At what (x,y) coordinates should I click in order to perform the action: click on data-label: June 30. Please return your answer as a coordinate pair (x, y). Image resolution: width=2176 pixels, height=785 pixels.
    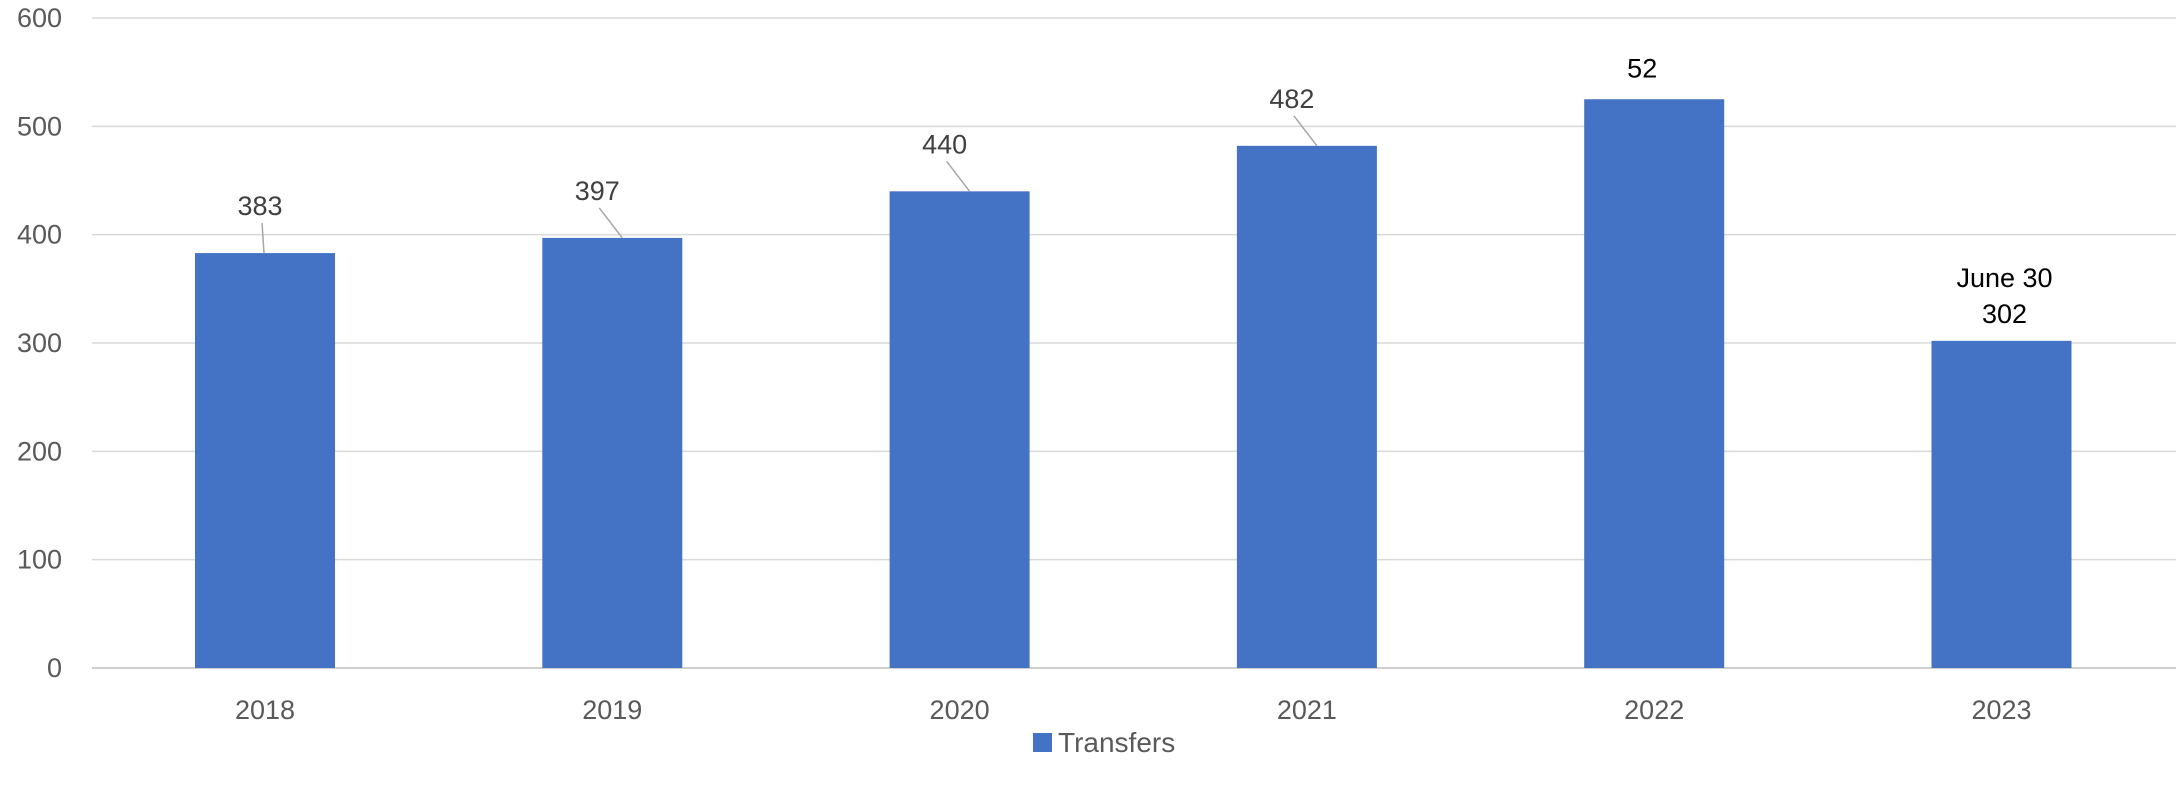
    Looking at the image, I should click on (2004, 278).